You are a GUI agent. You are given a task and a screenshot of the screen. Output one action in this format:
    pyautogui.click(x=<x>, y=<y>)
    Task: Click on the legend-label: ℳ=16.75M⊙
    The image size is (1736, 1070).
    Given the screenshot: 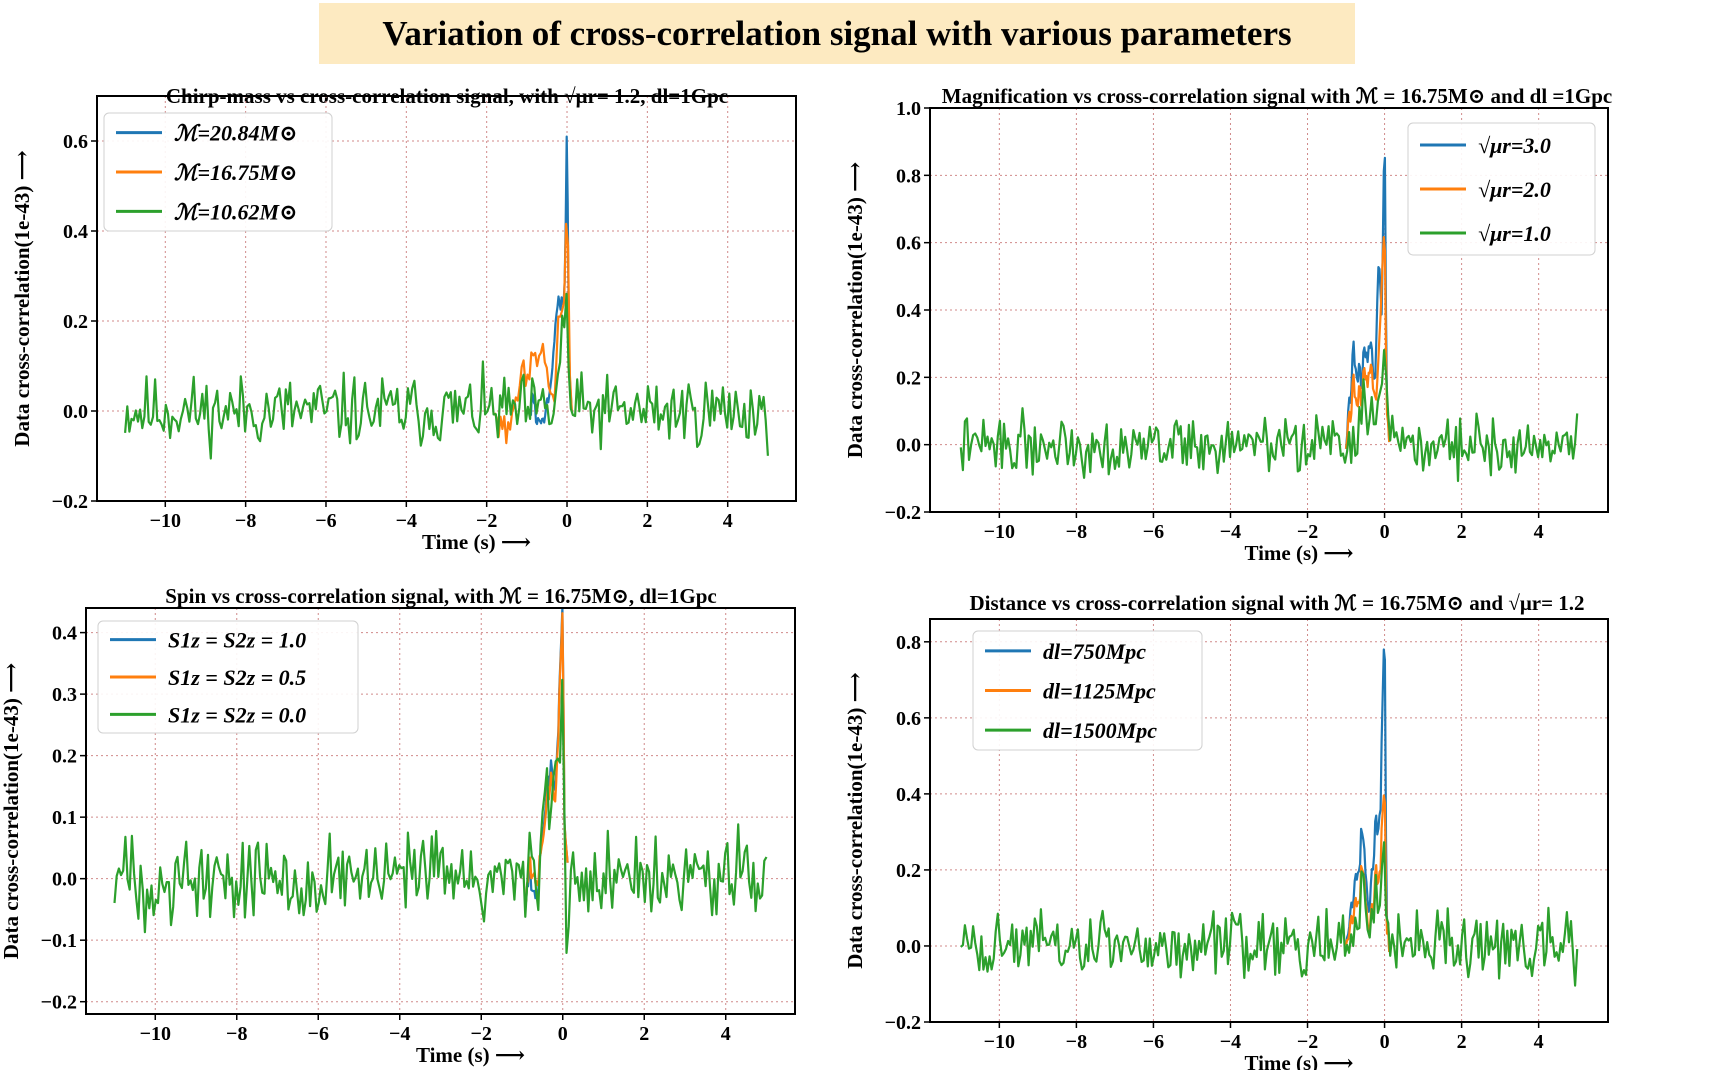 What is the action you would take?
    pyautogui.click(x=236, y=172)
    